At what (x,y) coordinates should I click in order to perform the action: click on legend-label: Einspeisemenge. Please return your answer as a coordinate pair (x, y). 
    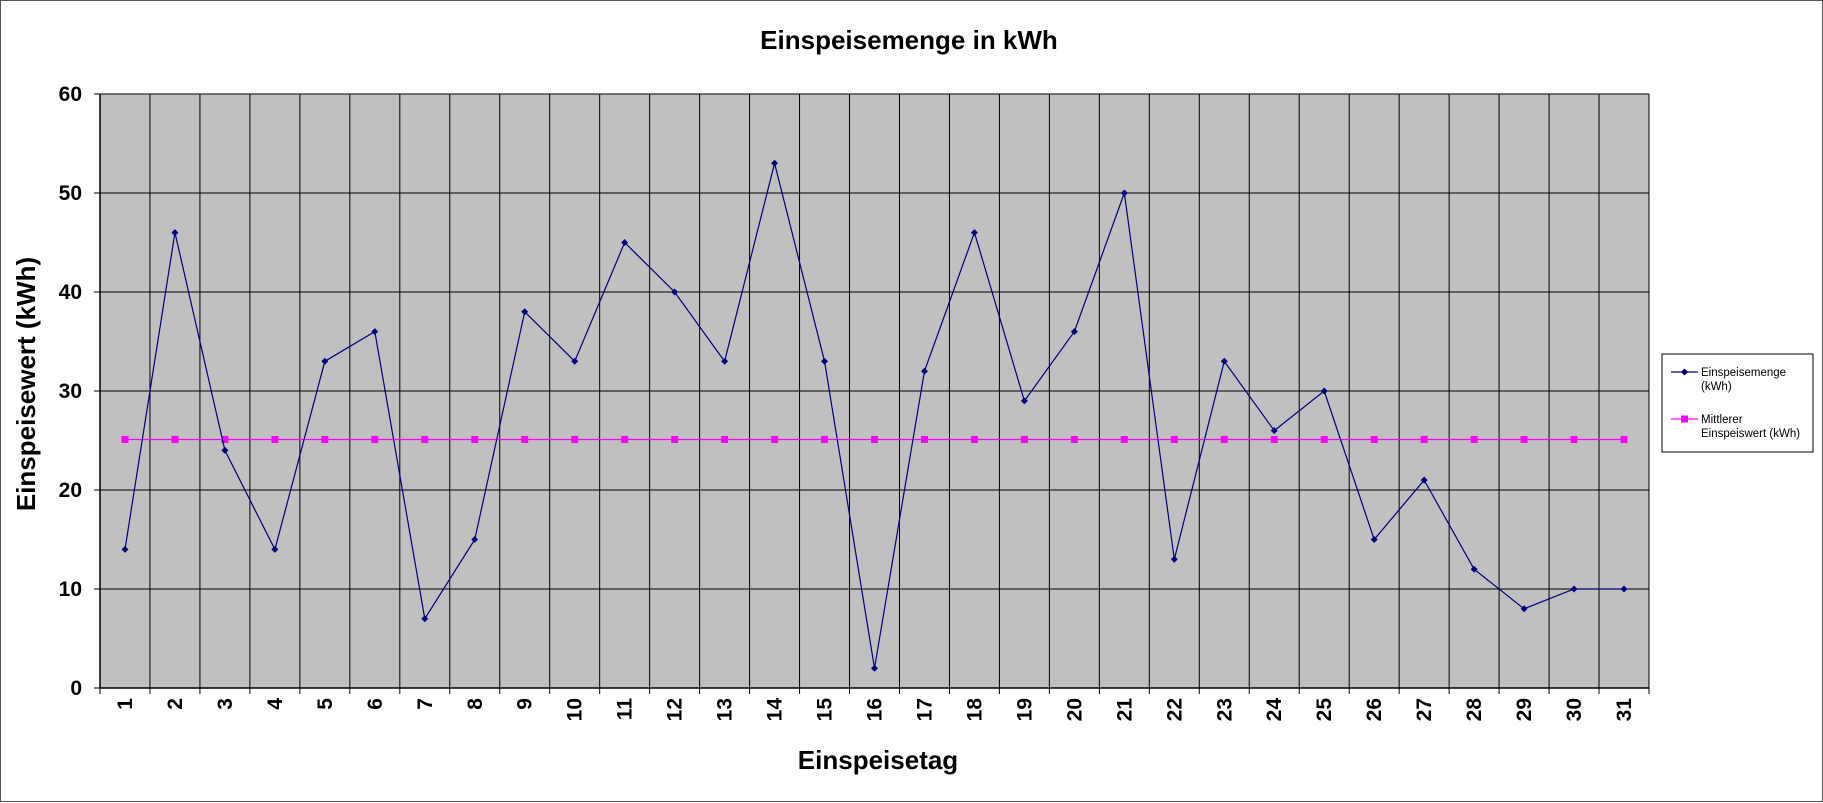
    Looking at the image, I should click on (1743, 373).